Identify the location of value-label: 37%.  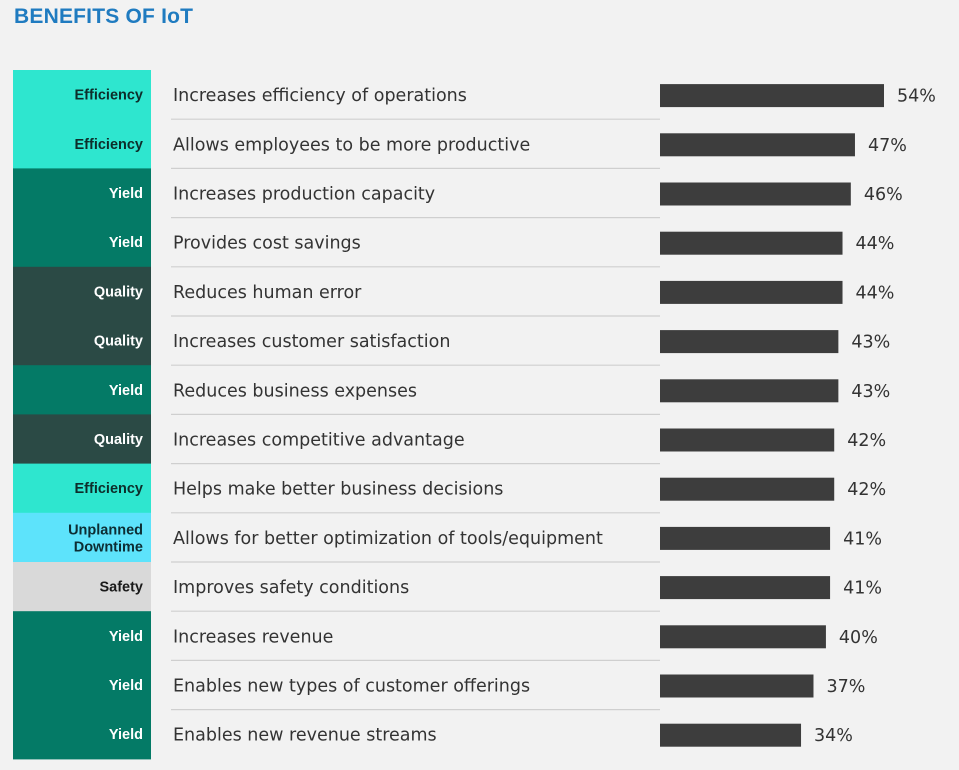
(845, 687).